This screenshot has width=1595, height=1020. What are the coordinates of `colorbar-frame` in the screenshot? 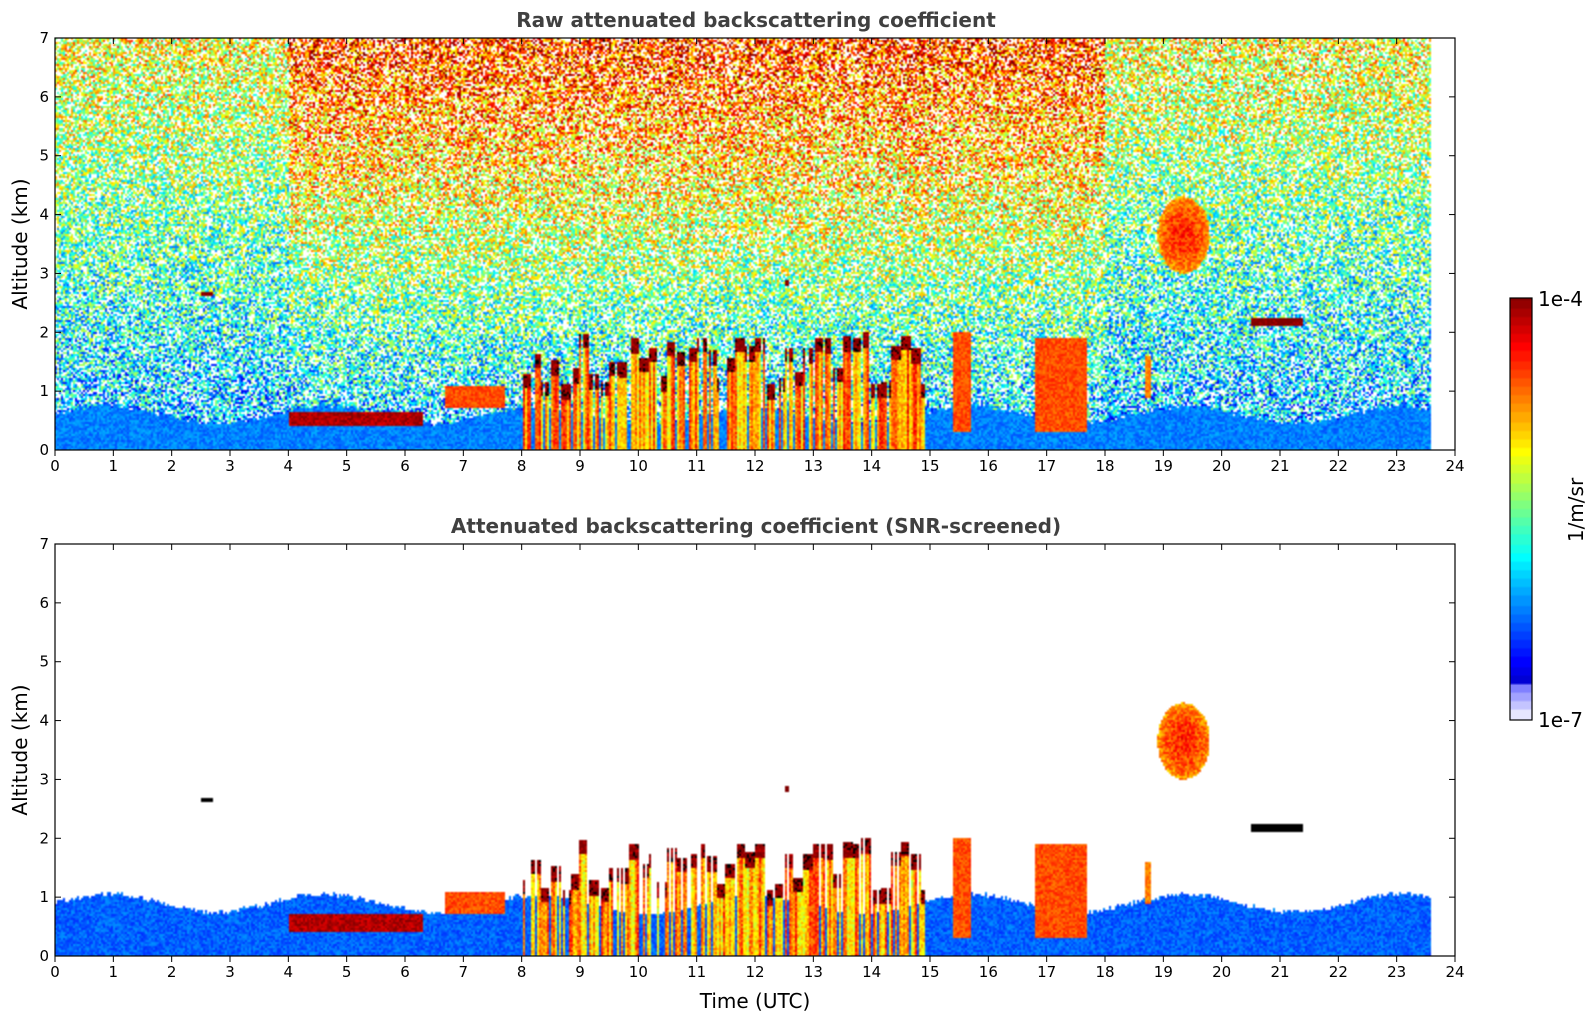 It's located at (1521, 509).